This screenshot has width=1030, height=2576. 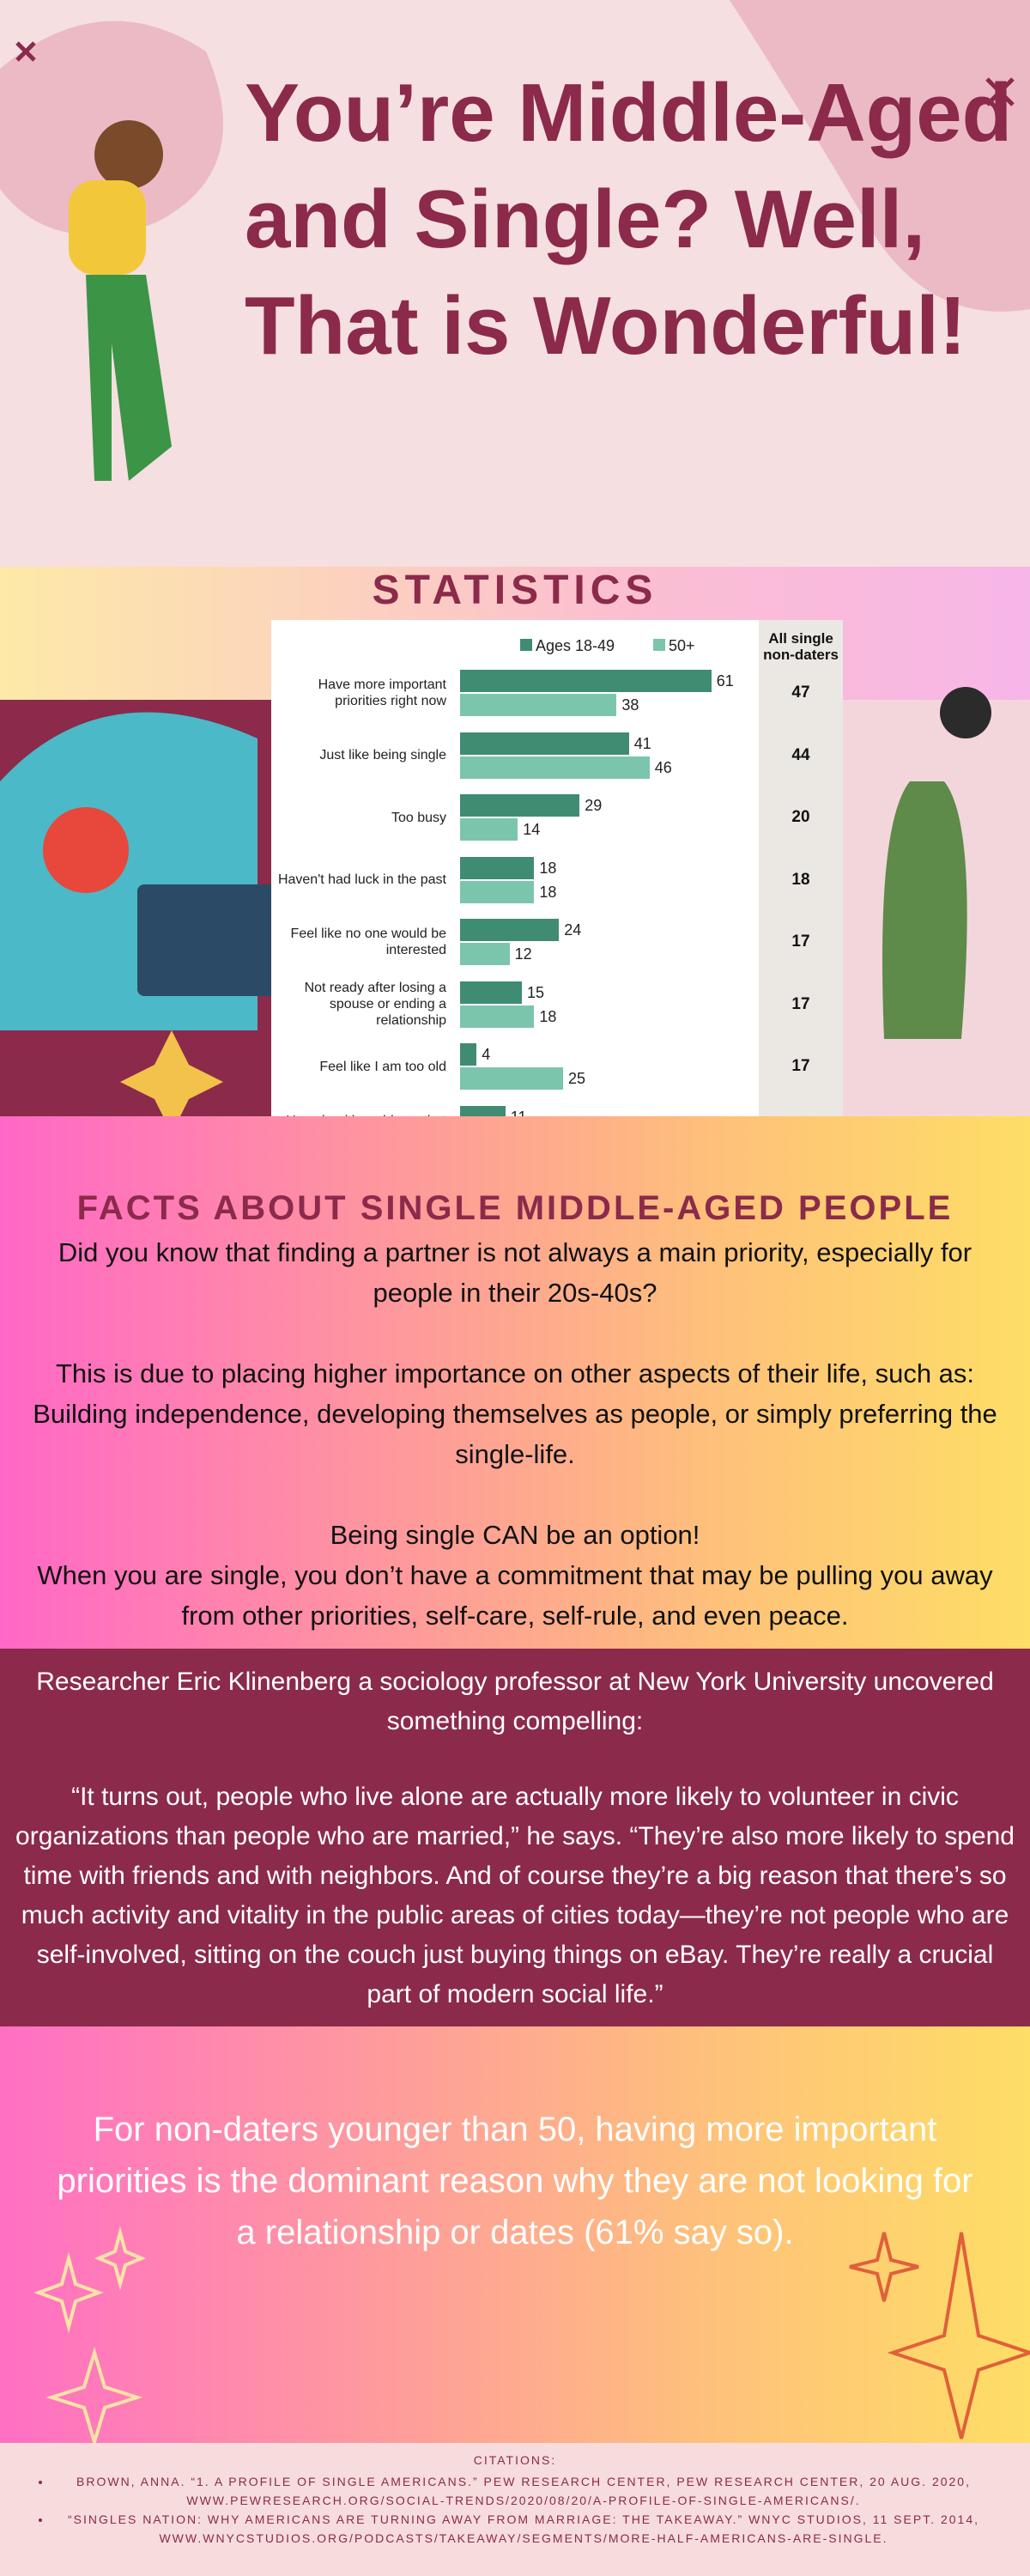 What do you see at coordinates (800, 879) in the screenshot?
I see `total-value: 18` at bounding box center [800, 879].